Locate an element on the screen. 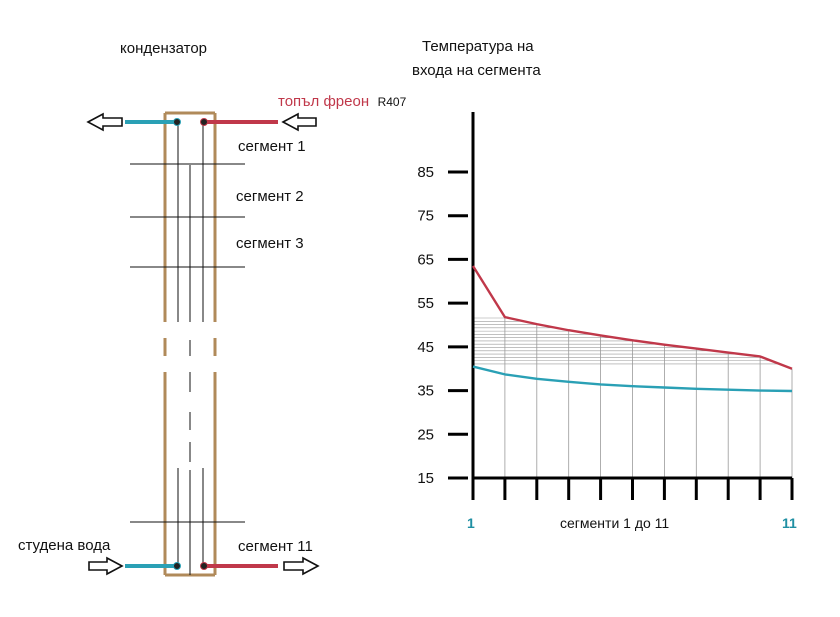 The width and height of the screenshot is (840, 617). chart-title-line-2: входа на сегмента is located at coordinates (476, 70).